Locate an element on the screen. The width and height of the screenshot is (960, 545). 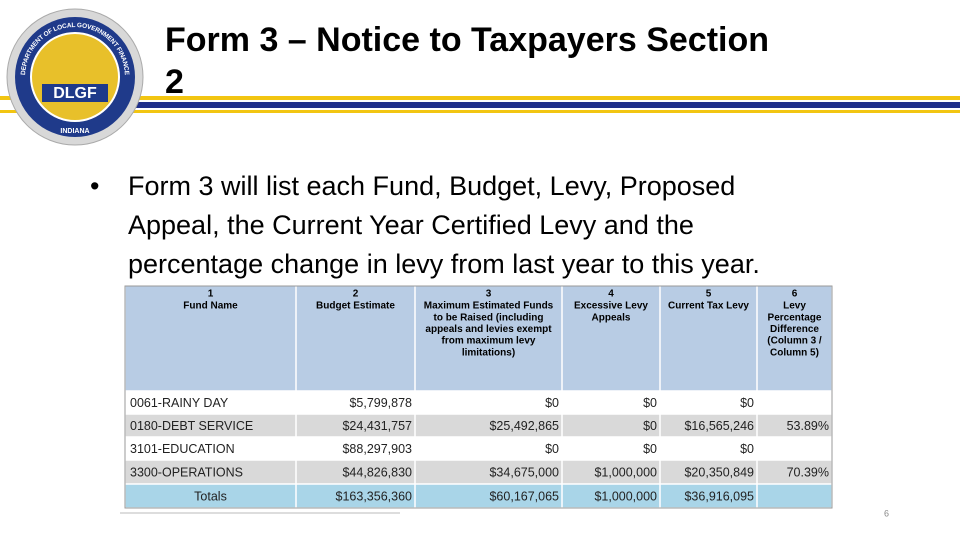
column-label: Current Tax Levy is located at coordinates (708, 306).